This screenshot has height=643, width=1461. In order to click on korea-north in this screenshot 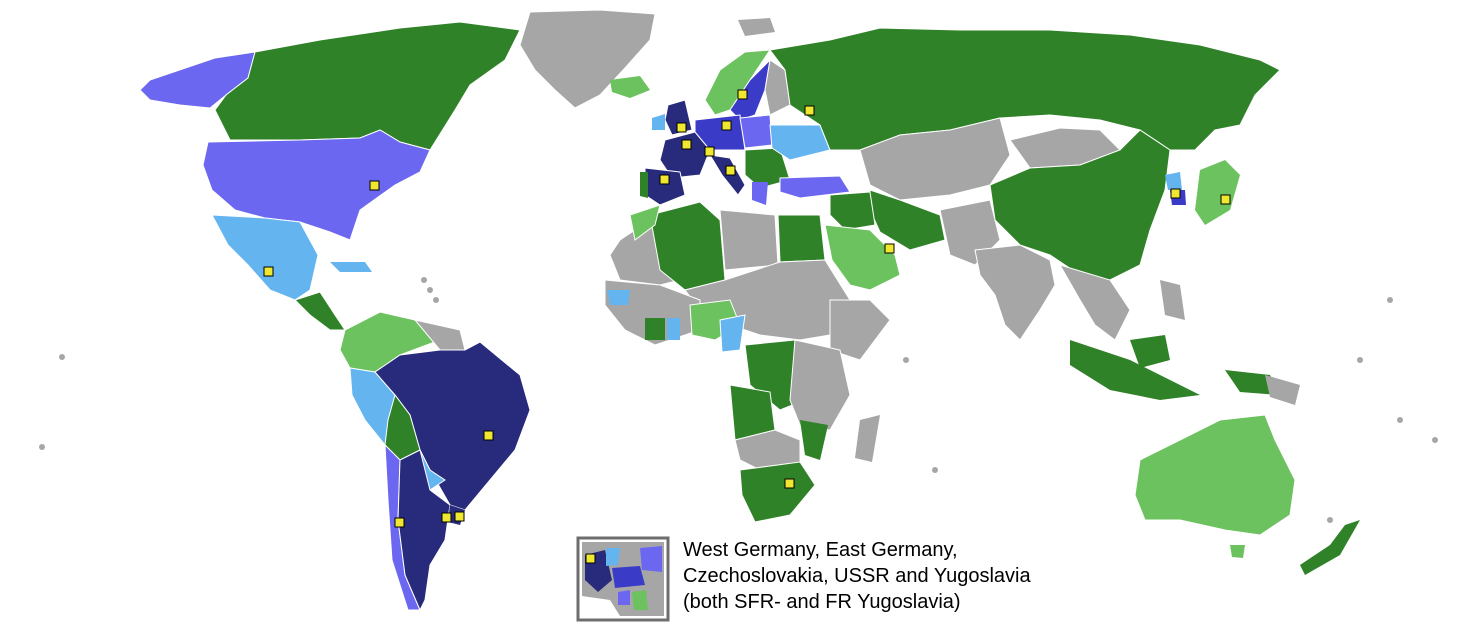, I will do `click(1173, 181)`.